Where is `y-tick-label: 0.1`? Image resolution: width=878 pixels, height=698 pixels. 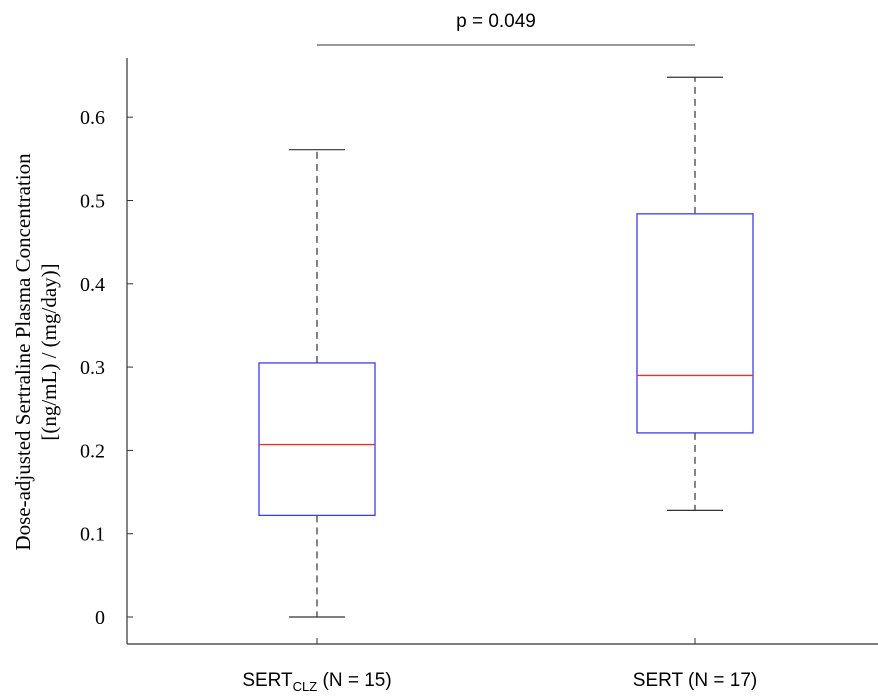
y-tick-label: 0.1 is located at coordinates (92, 535).